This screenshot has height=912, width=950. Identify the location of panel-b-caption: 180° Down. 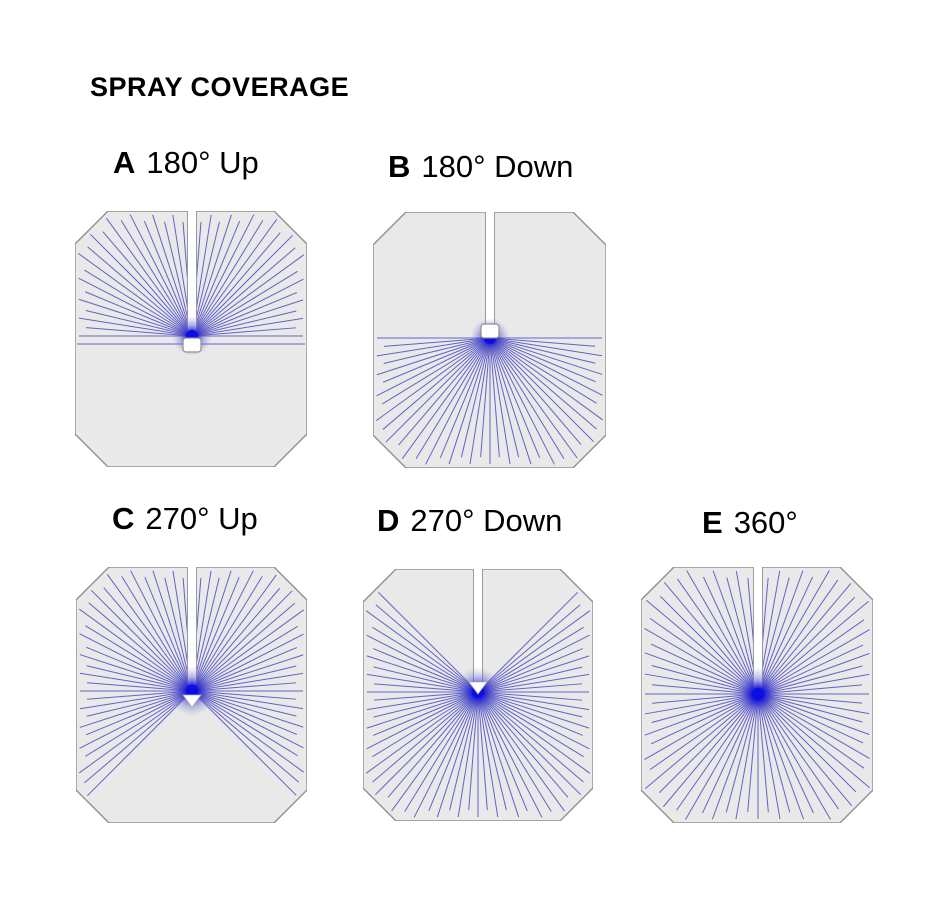
(497, 166).